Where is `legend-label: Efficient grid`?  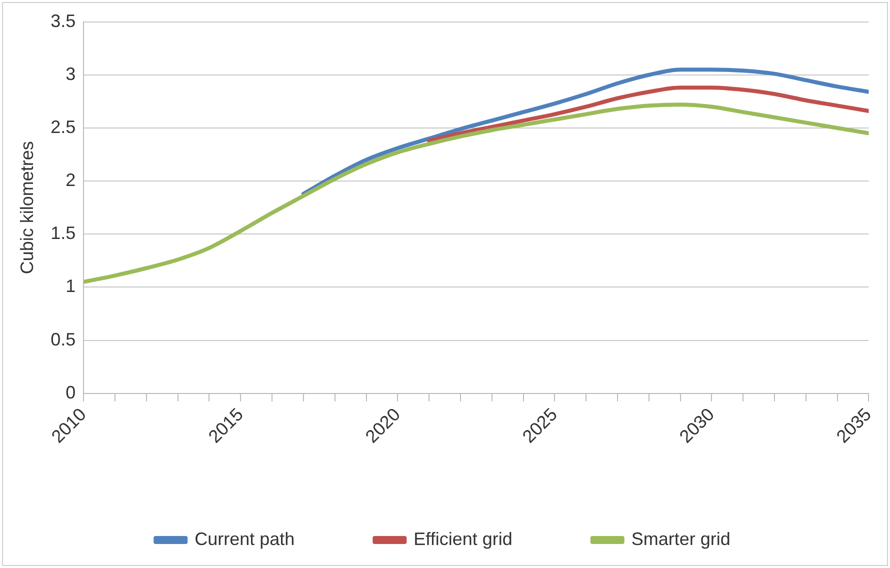 legend-label: Efficient grid is located at coordinates (463, 538).